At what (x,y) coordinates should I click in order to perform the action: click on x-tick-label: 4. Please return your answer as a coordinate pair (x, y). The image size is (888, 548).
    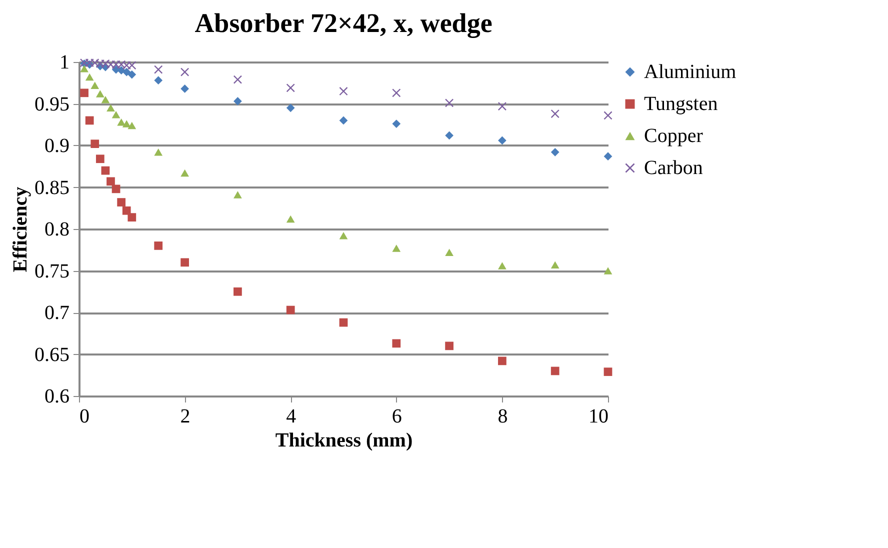
    Looking at the image, I should click on (291, 417).